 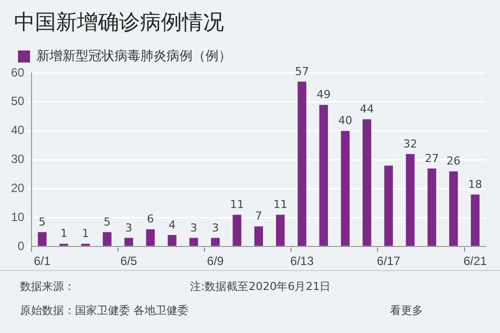 What do you see at coordinates (47, 286) in the screenshot?
I see `source-note: 数据来源：` at bounding box center [47, 286].